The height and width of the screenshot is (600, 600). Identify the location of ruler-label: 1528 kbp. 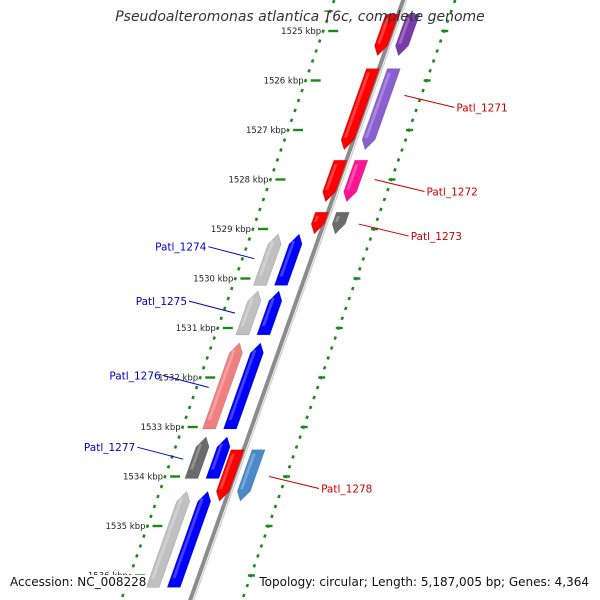
(248, 181).